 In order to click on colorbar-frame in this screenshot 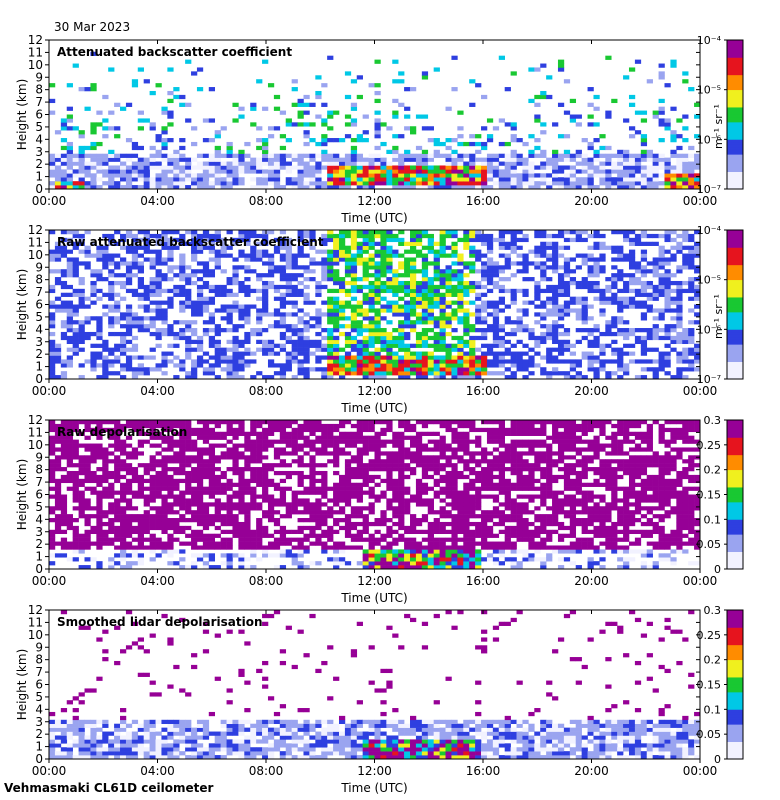, I will do `click(735, 114)`.